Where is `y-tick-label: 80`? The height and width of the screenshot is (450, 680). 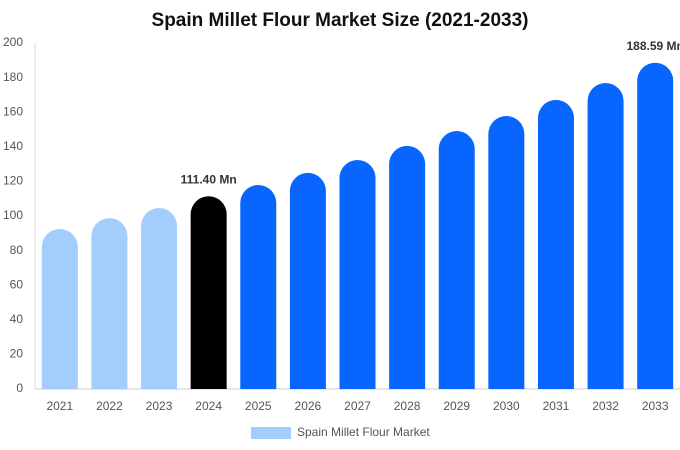 y-tick-label: 80 is located at coordinates (17, 250).